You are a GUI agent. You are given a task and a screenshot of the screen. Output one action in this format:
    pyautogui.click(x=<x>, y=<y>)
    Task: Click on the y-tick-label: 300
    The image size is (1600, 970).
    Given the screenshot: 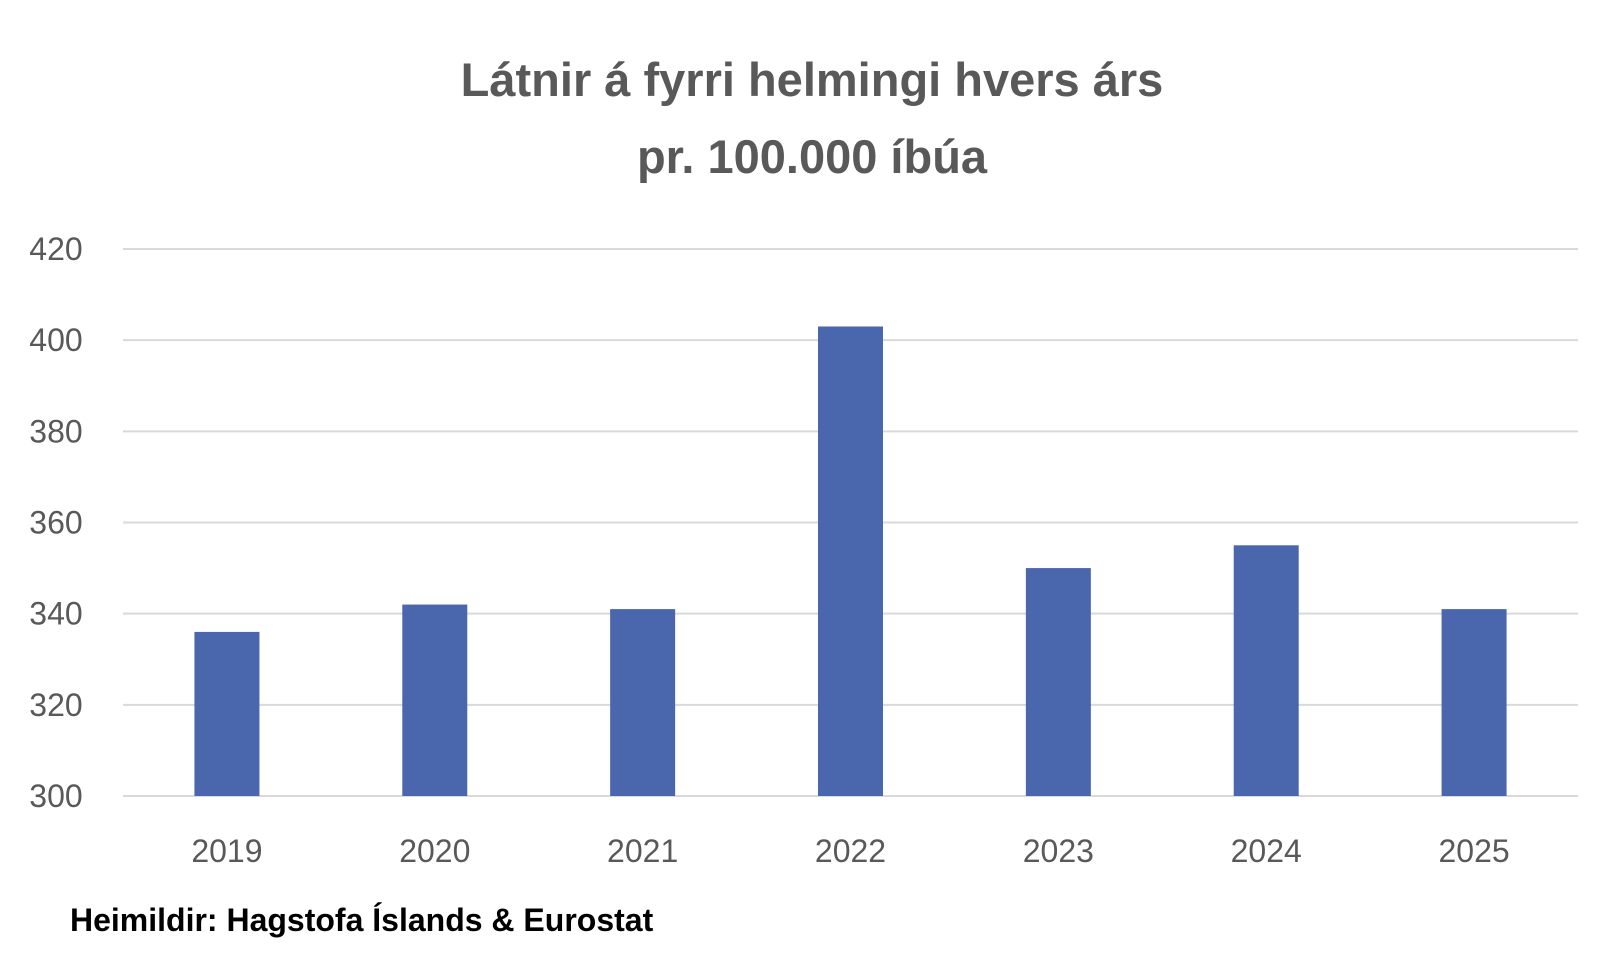 What is the action you would take?
    pyautogui.click(x=55, y=796)
    